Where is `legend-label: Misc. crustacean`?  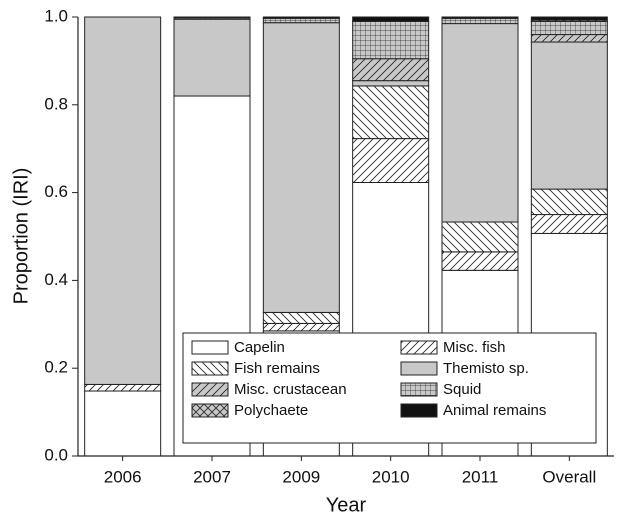 legend-label: Misc. crustacean is located at coordinates (290, 389).